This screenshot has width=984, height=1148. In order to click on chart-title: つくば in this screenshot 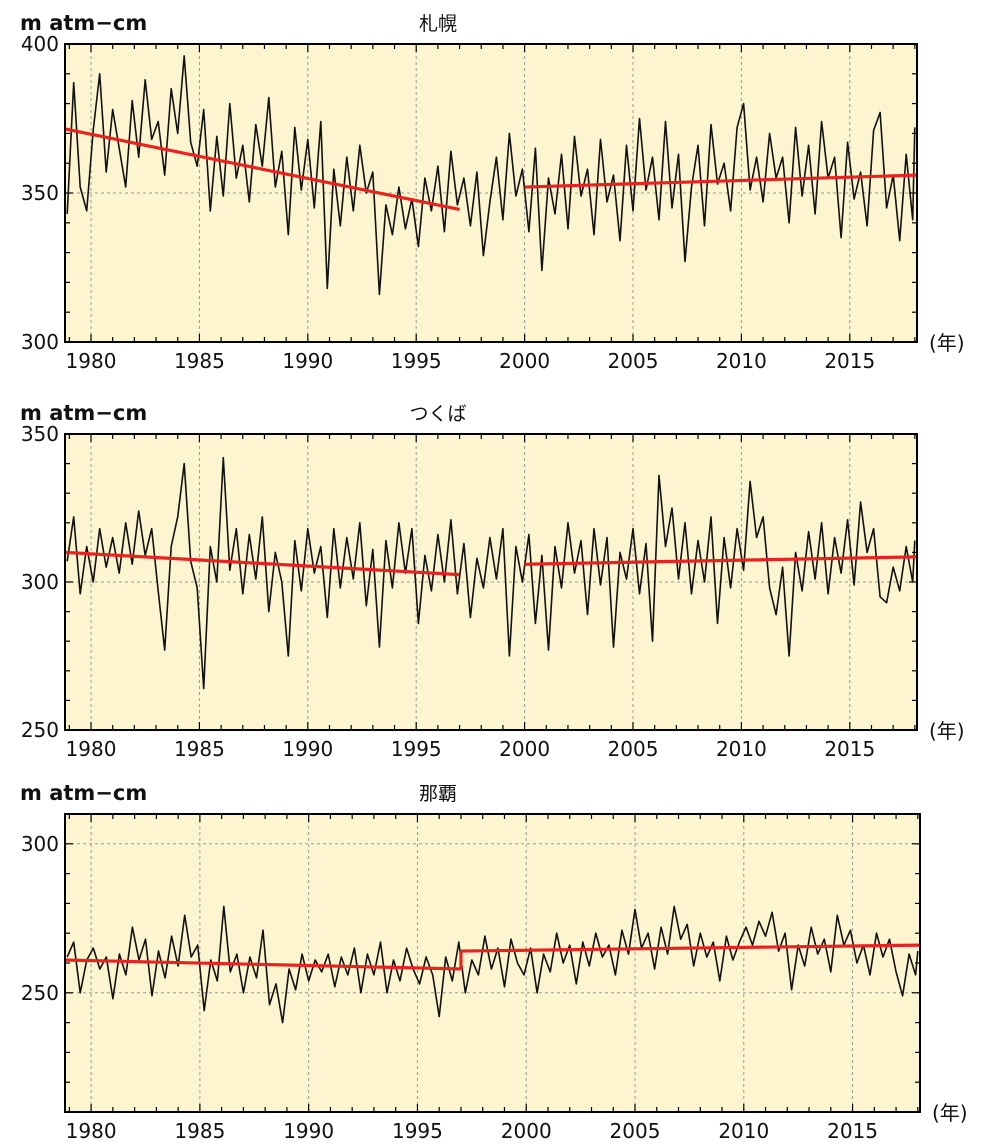, I will do `click(437, 414)`.